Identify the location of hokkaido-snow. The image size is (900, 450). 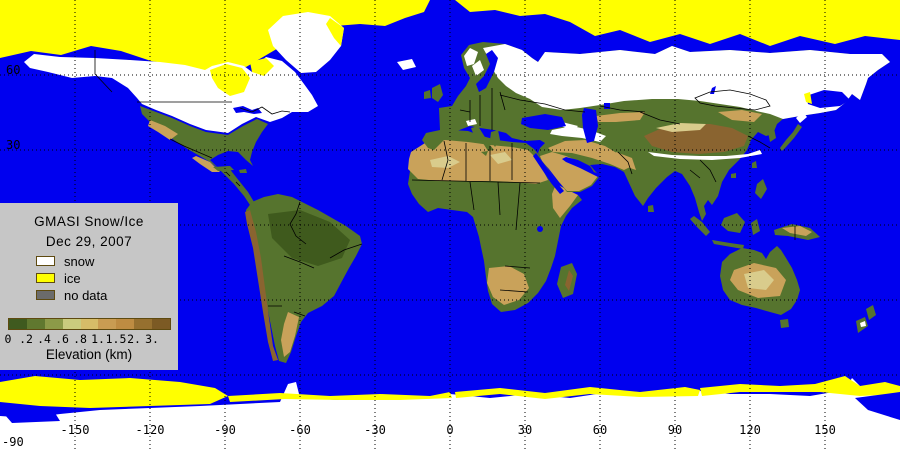
(801, 117).